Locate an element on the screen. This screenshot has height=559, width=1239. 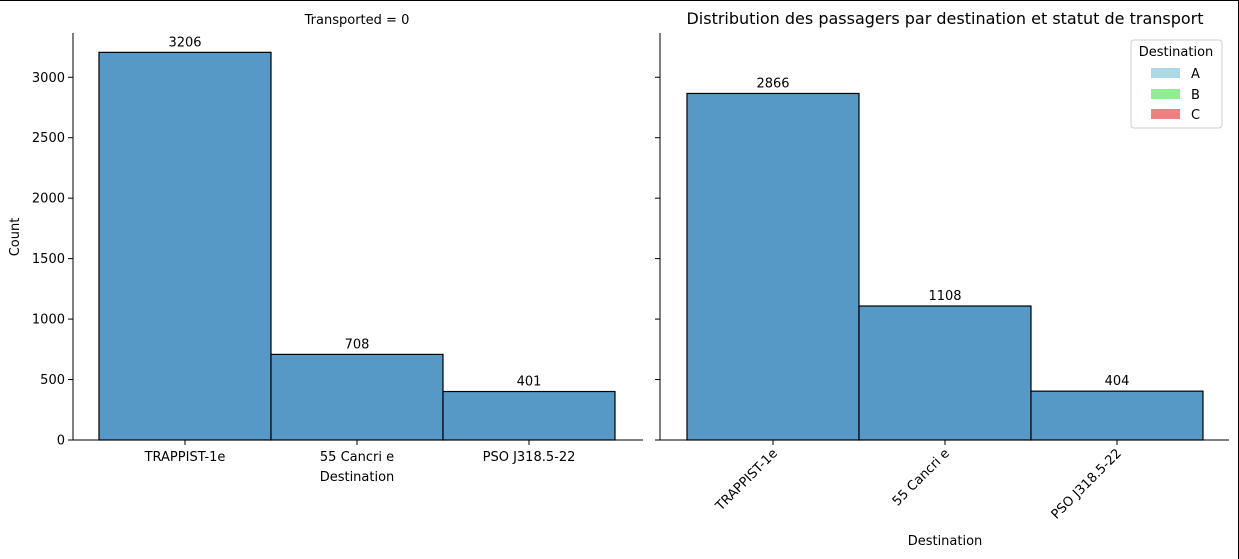
data-label-left-1: 708 is located at coordinates (357, 344).